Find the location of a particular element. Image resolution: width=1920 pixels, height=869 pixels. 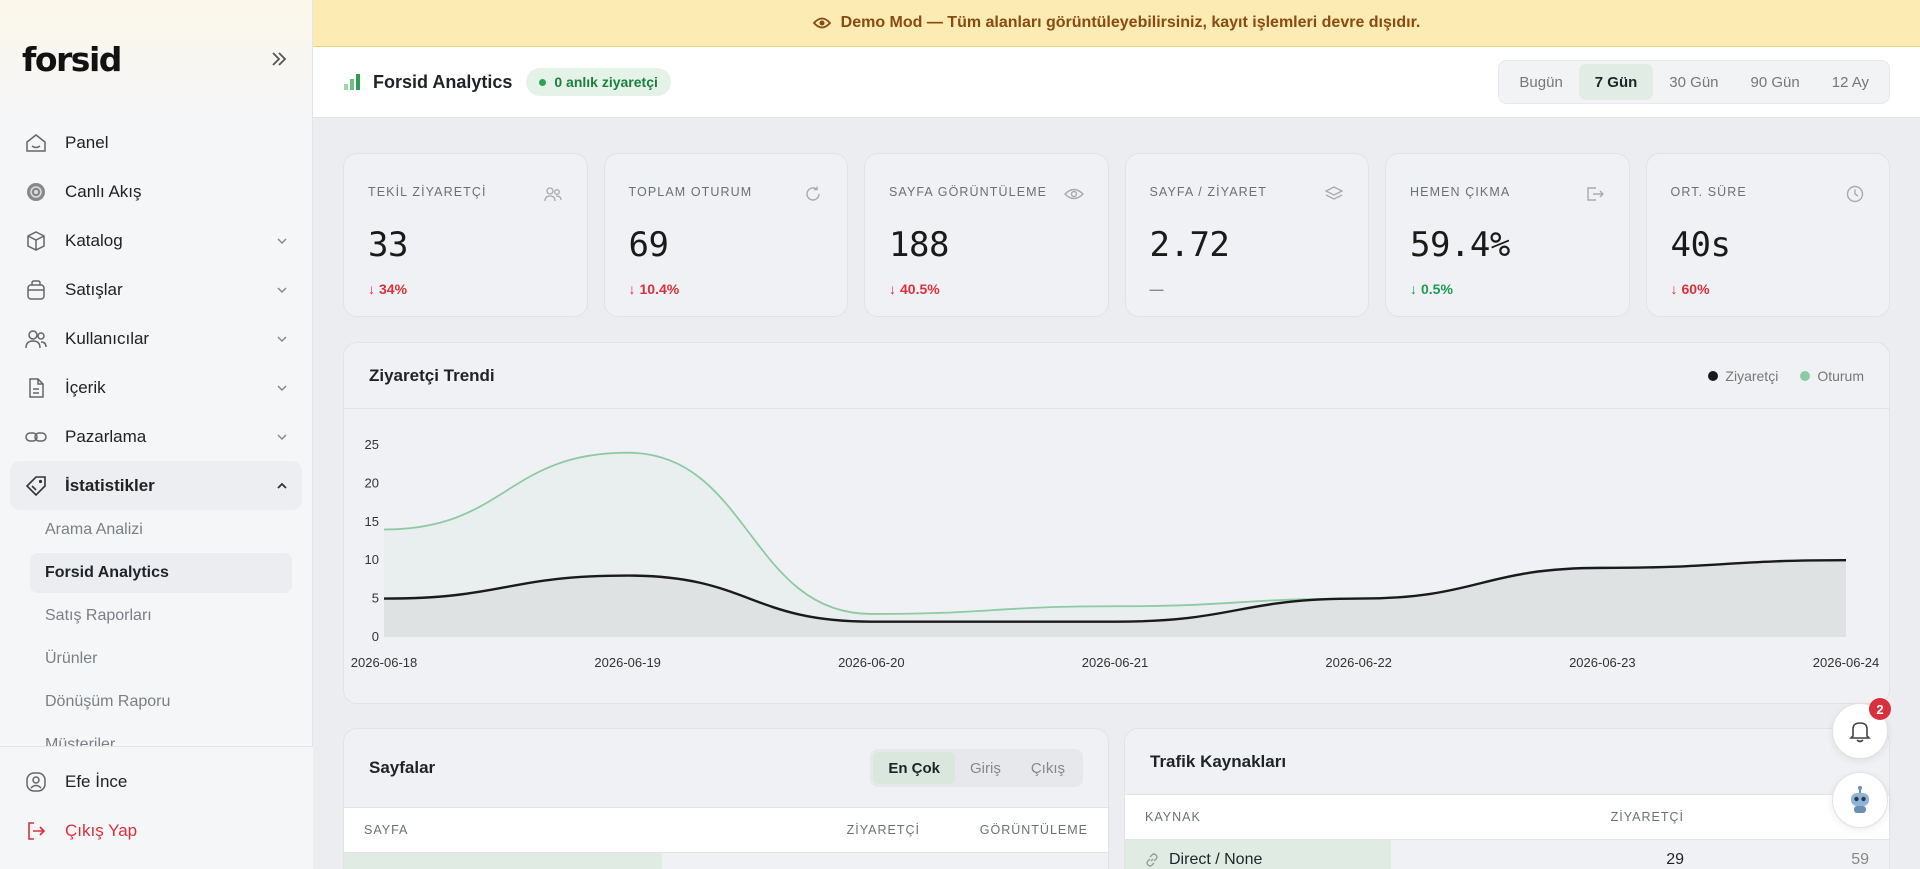

legend-visitors: Ziyaretçi is located at coordinates (1743, 376).